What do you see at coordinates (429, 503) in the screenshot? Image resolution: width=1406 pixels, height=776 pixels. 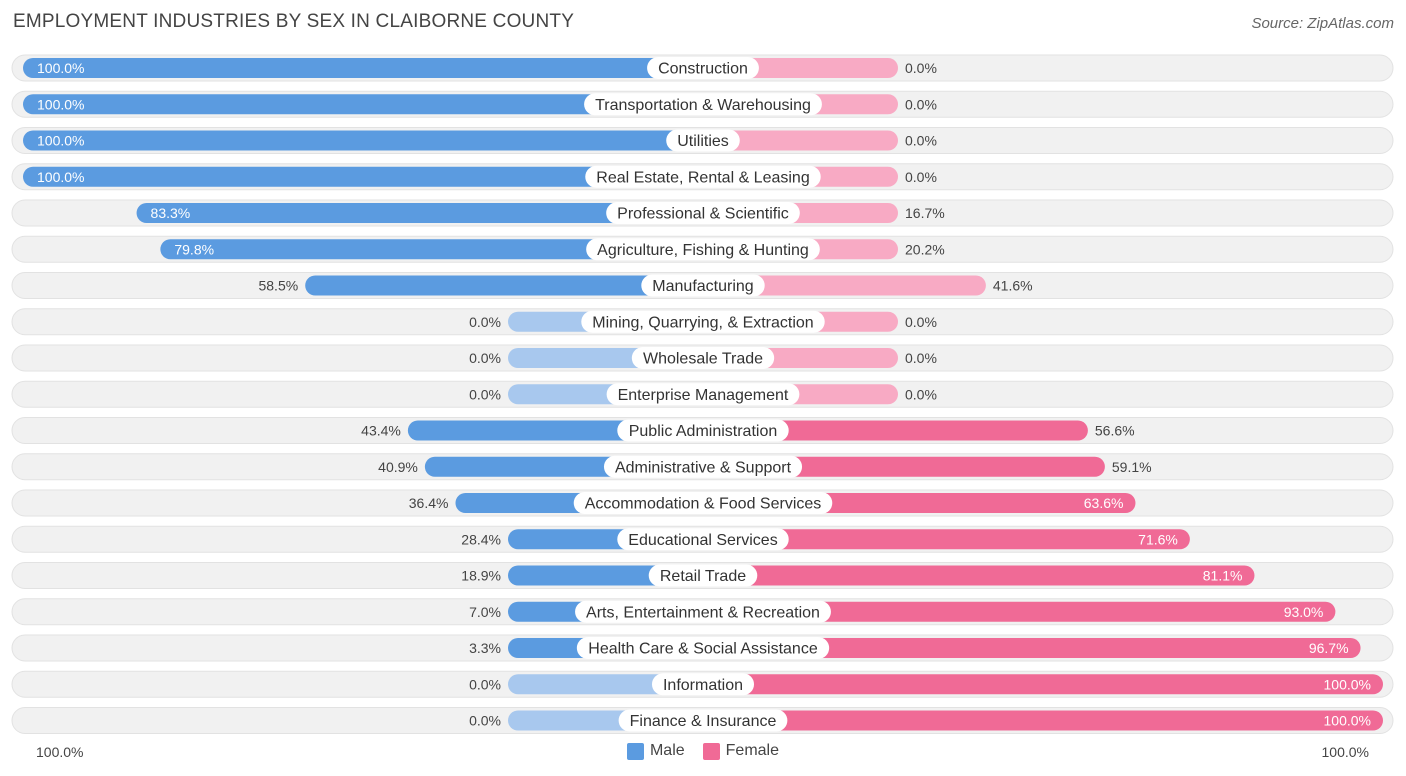 I see `male-value-label: 36.4%` at bounding box center [429, 503].